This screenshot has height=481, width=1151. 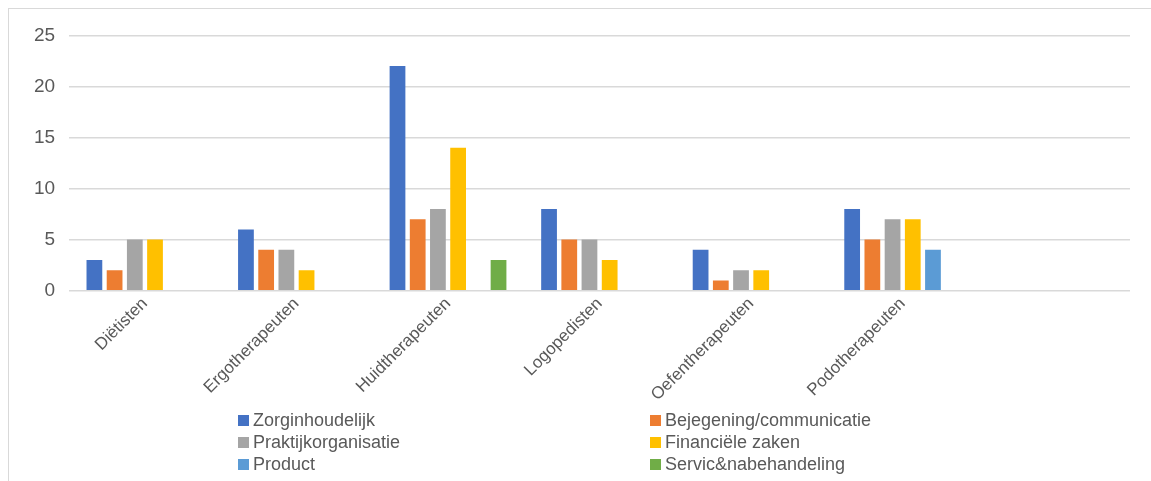 What do you see at coordinates (327, 442) in the screenshot?
I see `legend-label: Praktijkorganisatie` at bounding box center [327, 442].